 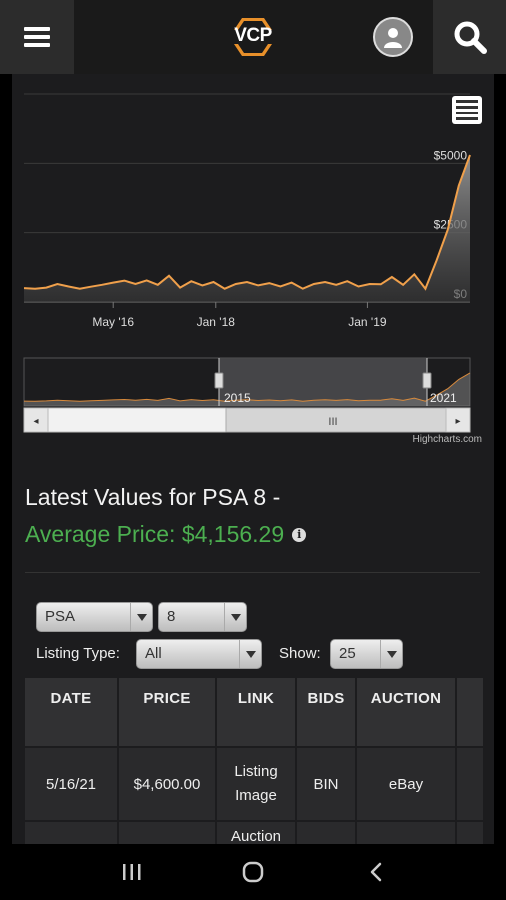 I want to click on search-icon, so click(x=469, y=37).